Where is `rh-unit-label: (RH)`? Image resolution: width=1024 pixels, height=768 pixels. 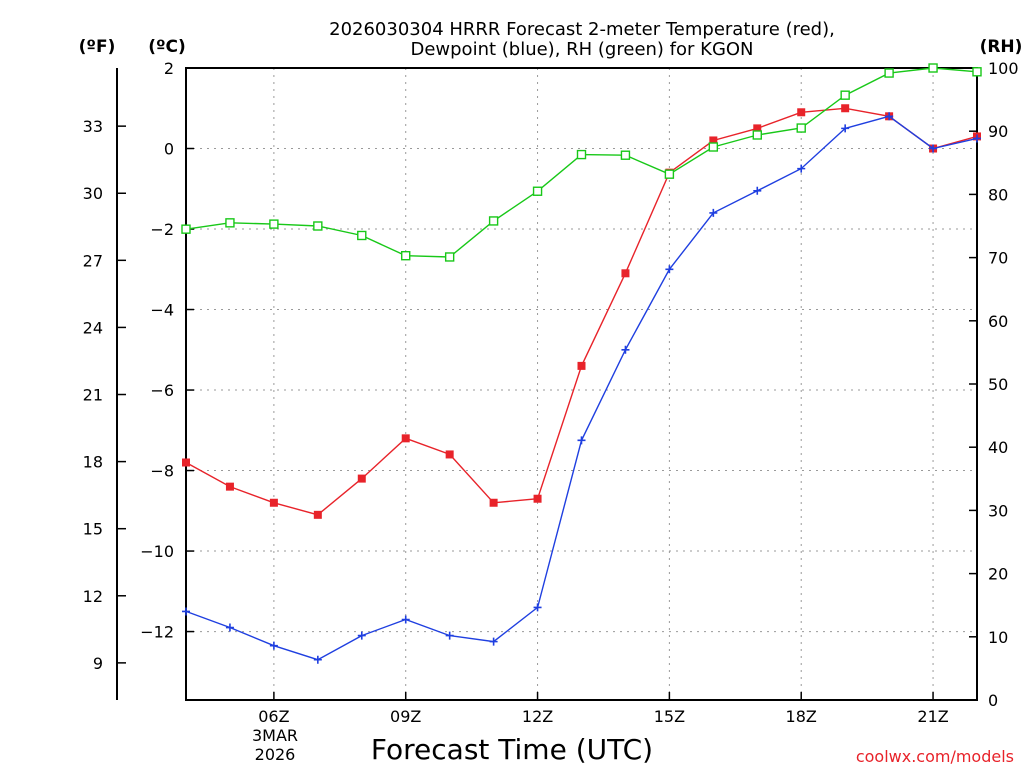
rh-unit-label: (RH) is located at coordinates (1001, 47).